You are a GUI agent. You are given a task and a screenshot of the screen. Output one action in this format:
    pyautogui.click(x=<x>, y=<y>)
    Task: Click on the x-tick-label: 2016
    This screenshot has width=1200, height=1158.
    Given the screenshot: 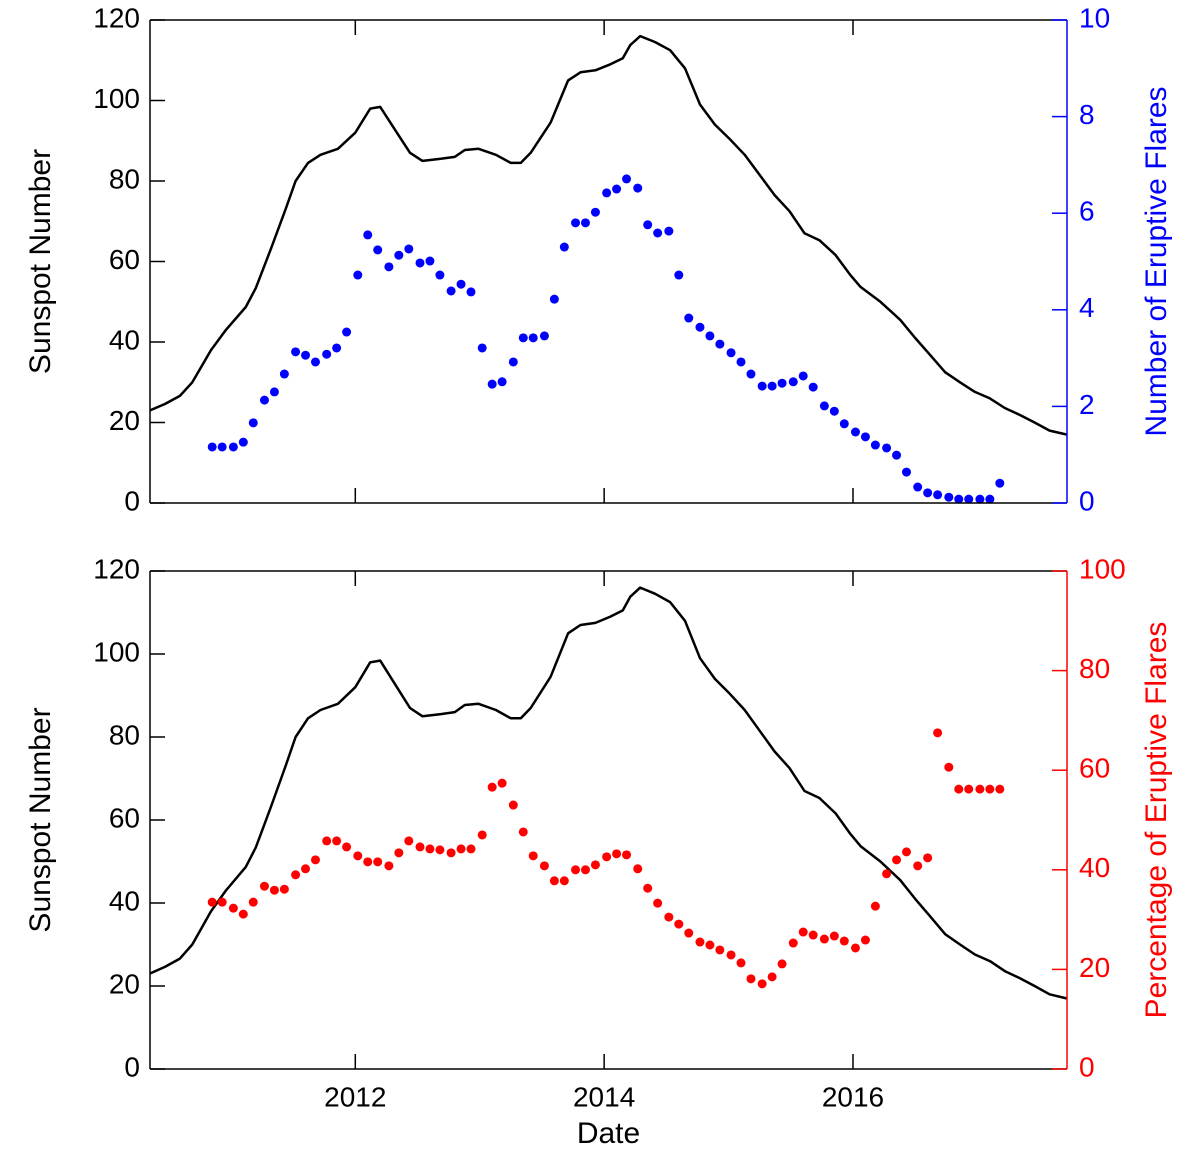 What is the action you would take?
    pyautogui.click(x=853, y=1096)
    